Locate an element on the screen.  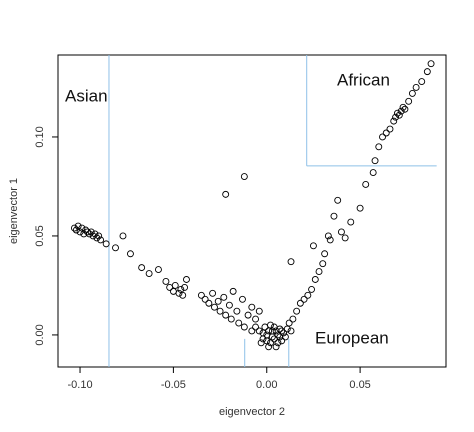
y-axis-label: eigenvector 1 is located at coordinates (14, 211).